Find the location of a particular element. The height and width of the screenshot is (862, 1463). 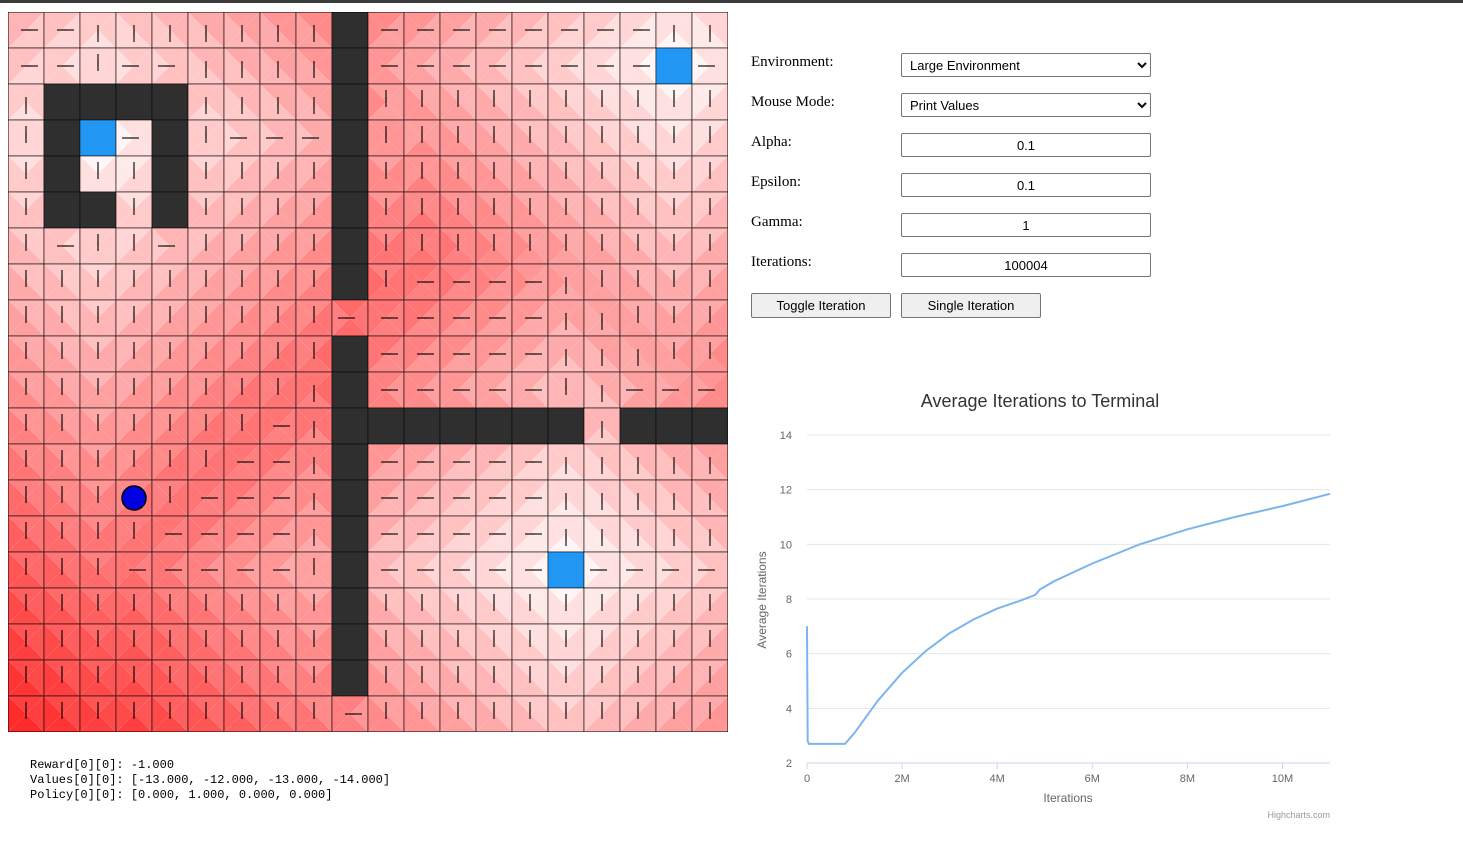

epsilon-input is located at coordinates (1026, 185).